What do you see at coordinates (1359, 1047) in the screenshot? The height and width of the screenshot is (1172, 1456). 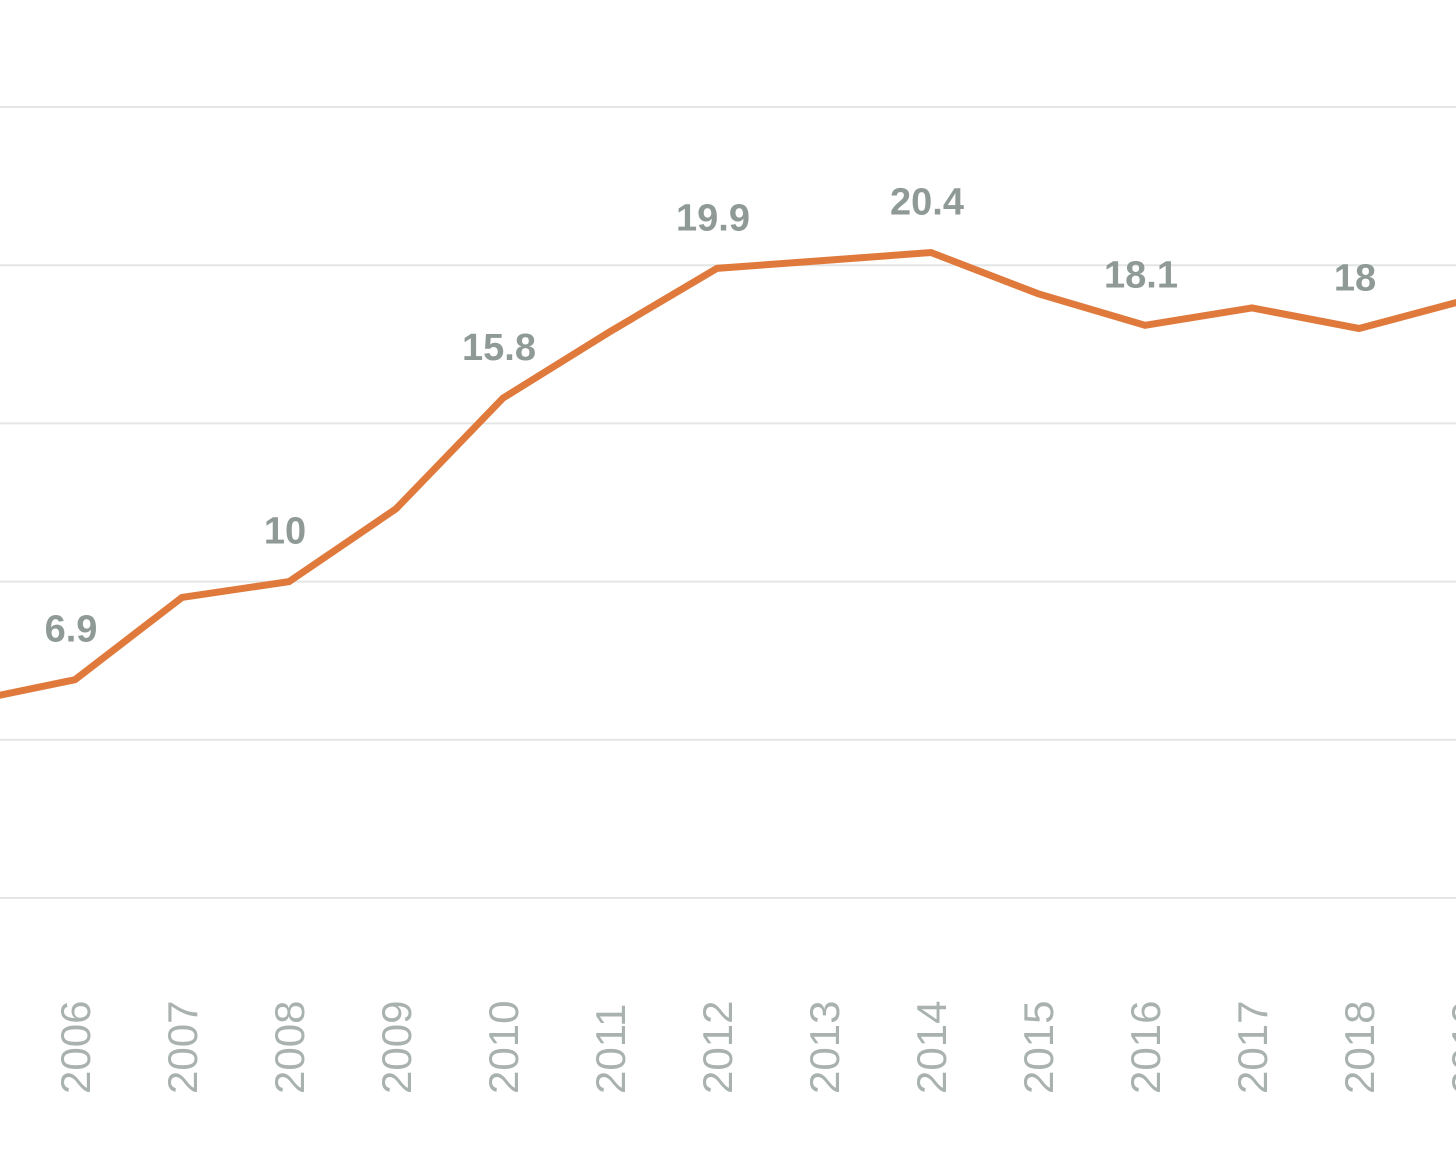 I see `x-tick-label: 2018` at bounding box center [1359, 1047].